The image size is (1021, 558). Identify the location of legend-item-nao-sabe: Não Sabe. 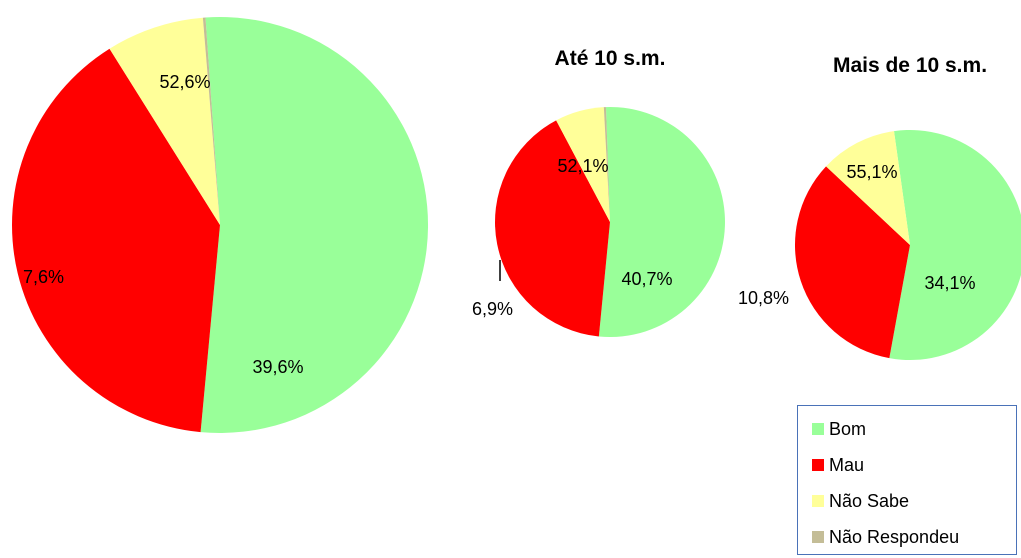
(860, 501).